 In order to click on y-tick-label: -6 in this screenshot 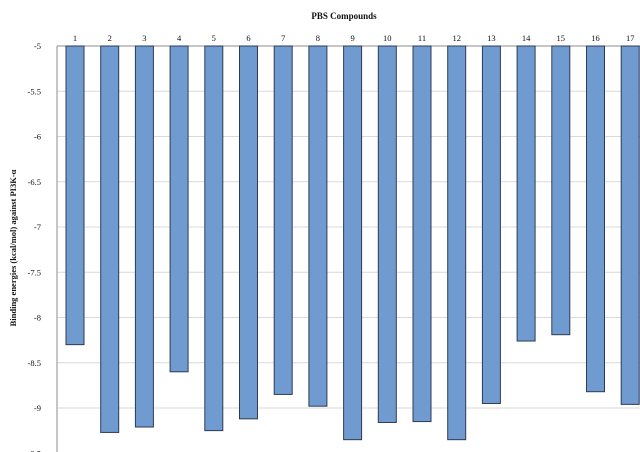, I will do `click(37, 137)`.